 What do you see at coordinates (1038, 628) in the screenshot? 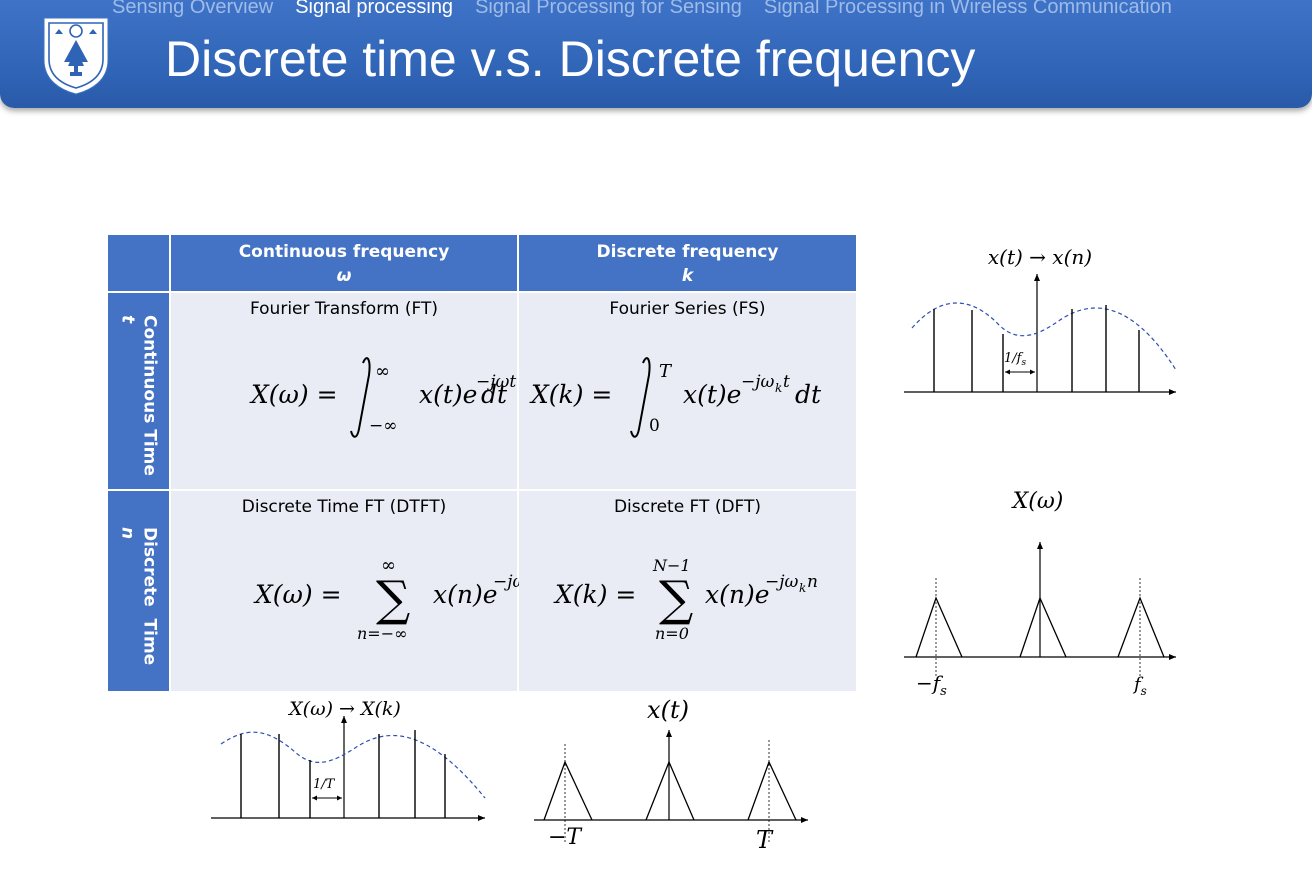
I see `replica-guides` at bounding box center [1038, 628].